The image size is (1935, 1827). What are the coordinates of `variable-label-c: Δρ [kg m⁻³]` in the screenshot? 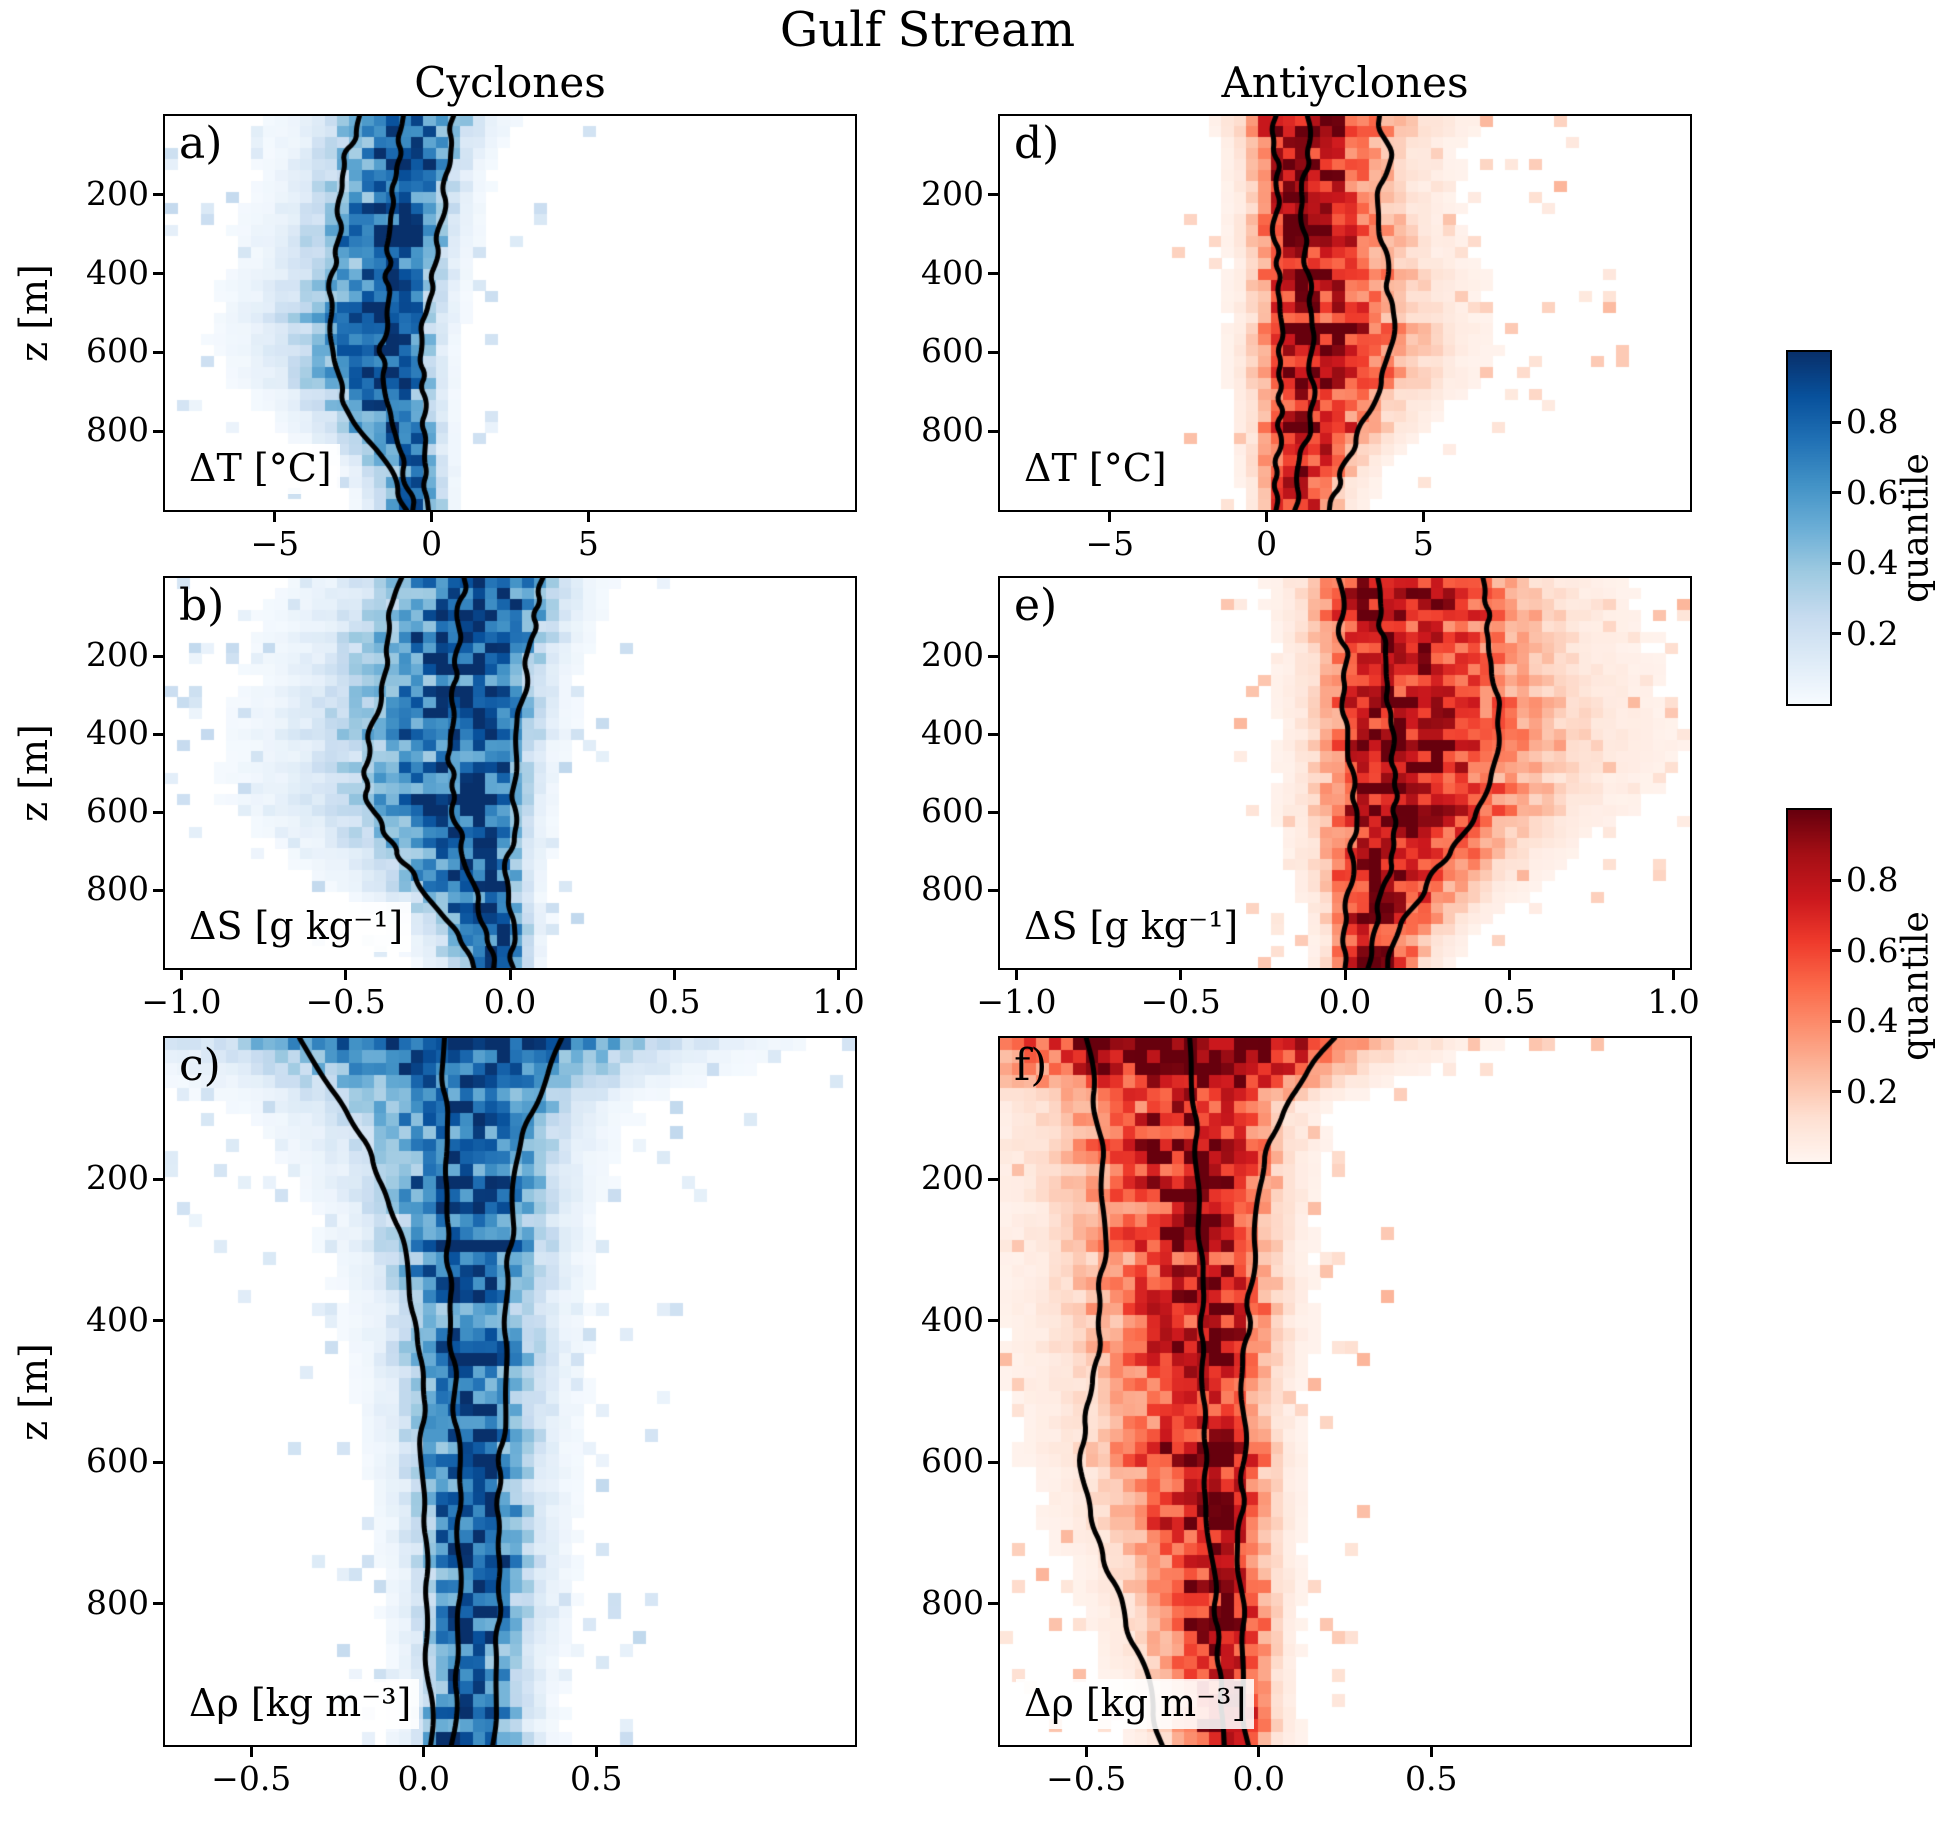 It's located at (300, 1704).